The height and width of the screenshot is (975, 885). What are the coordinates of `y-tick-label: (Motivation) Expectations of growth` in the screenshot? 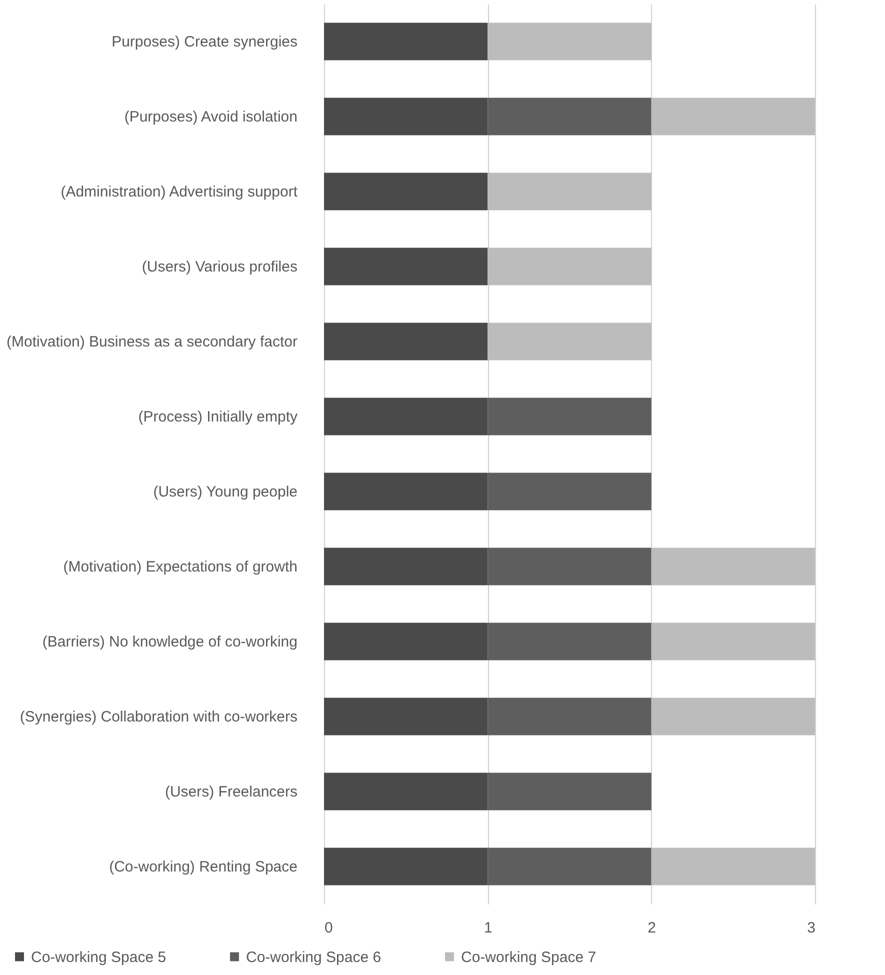 It's located at (180, 567).